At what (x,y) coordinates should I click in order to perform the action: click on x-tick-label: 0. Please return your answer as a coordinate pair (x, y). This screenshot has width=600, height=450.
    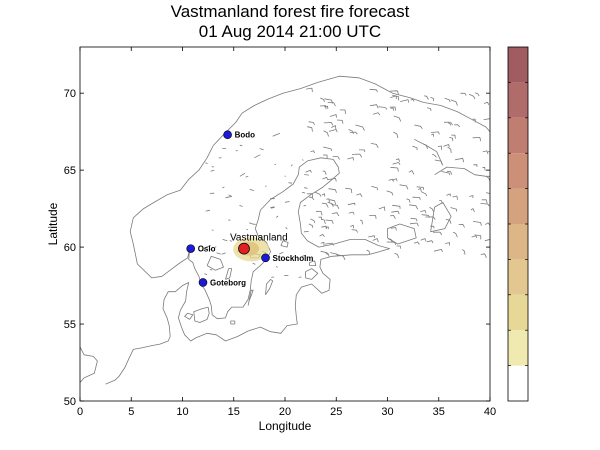
    Looking at the image, I should click on (80, 412).